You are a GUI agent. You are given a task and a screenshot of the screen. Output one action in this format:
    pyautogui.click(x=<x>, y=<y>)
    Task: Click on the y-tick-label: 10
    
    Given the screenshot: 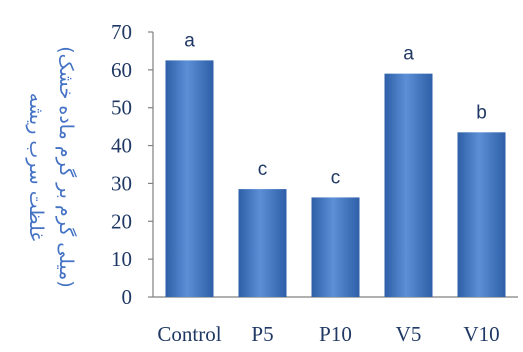 What is the action you would take?
    pyautogui.click(x=121, y=259)
    